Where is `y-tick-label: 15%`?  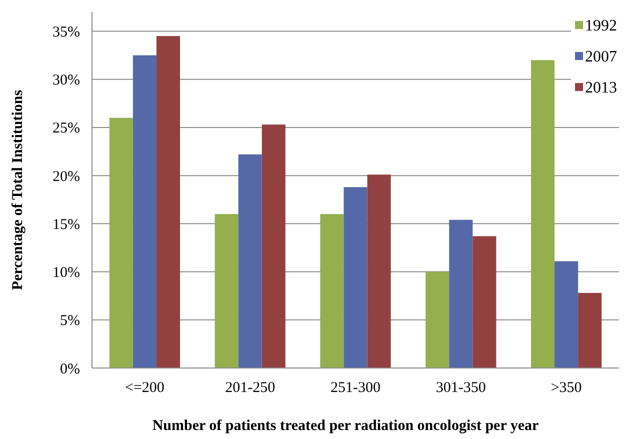
y-tick-label: 15% is located at coordinates (66, 224).